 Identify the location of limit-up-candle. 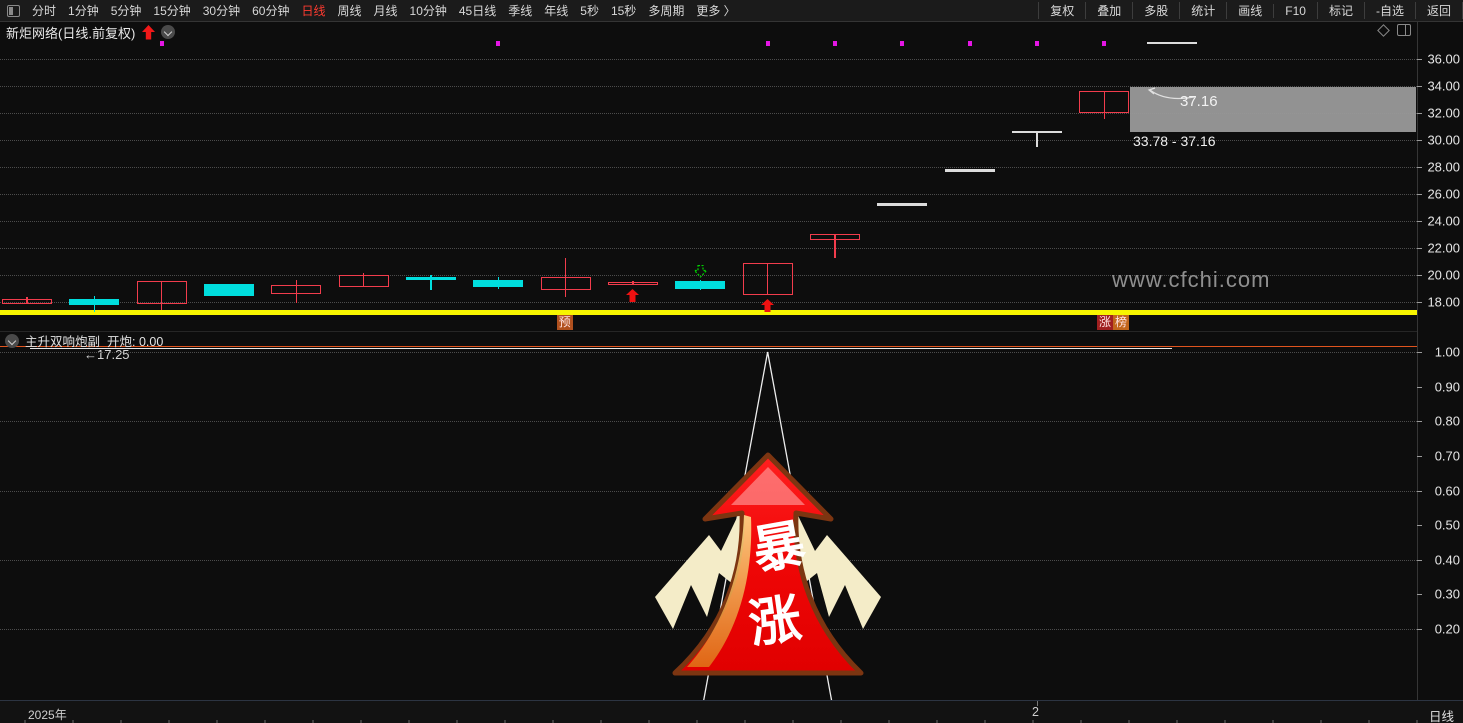
(1171, 43).